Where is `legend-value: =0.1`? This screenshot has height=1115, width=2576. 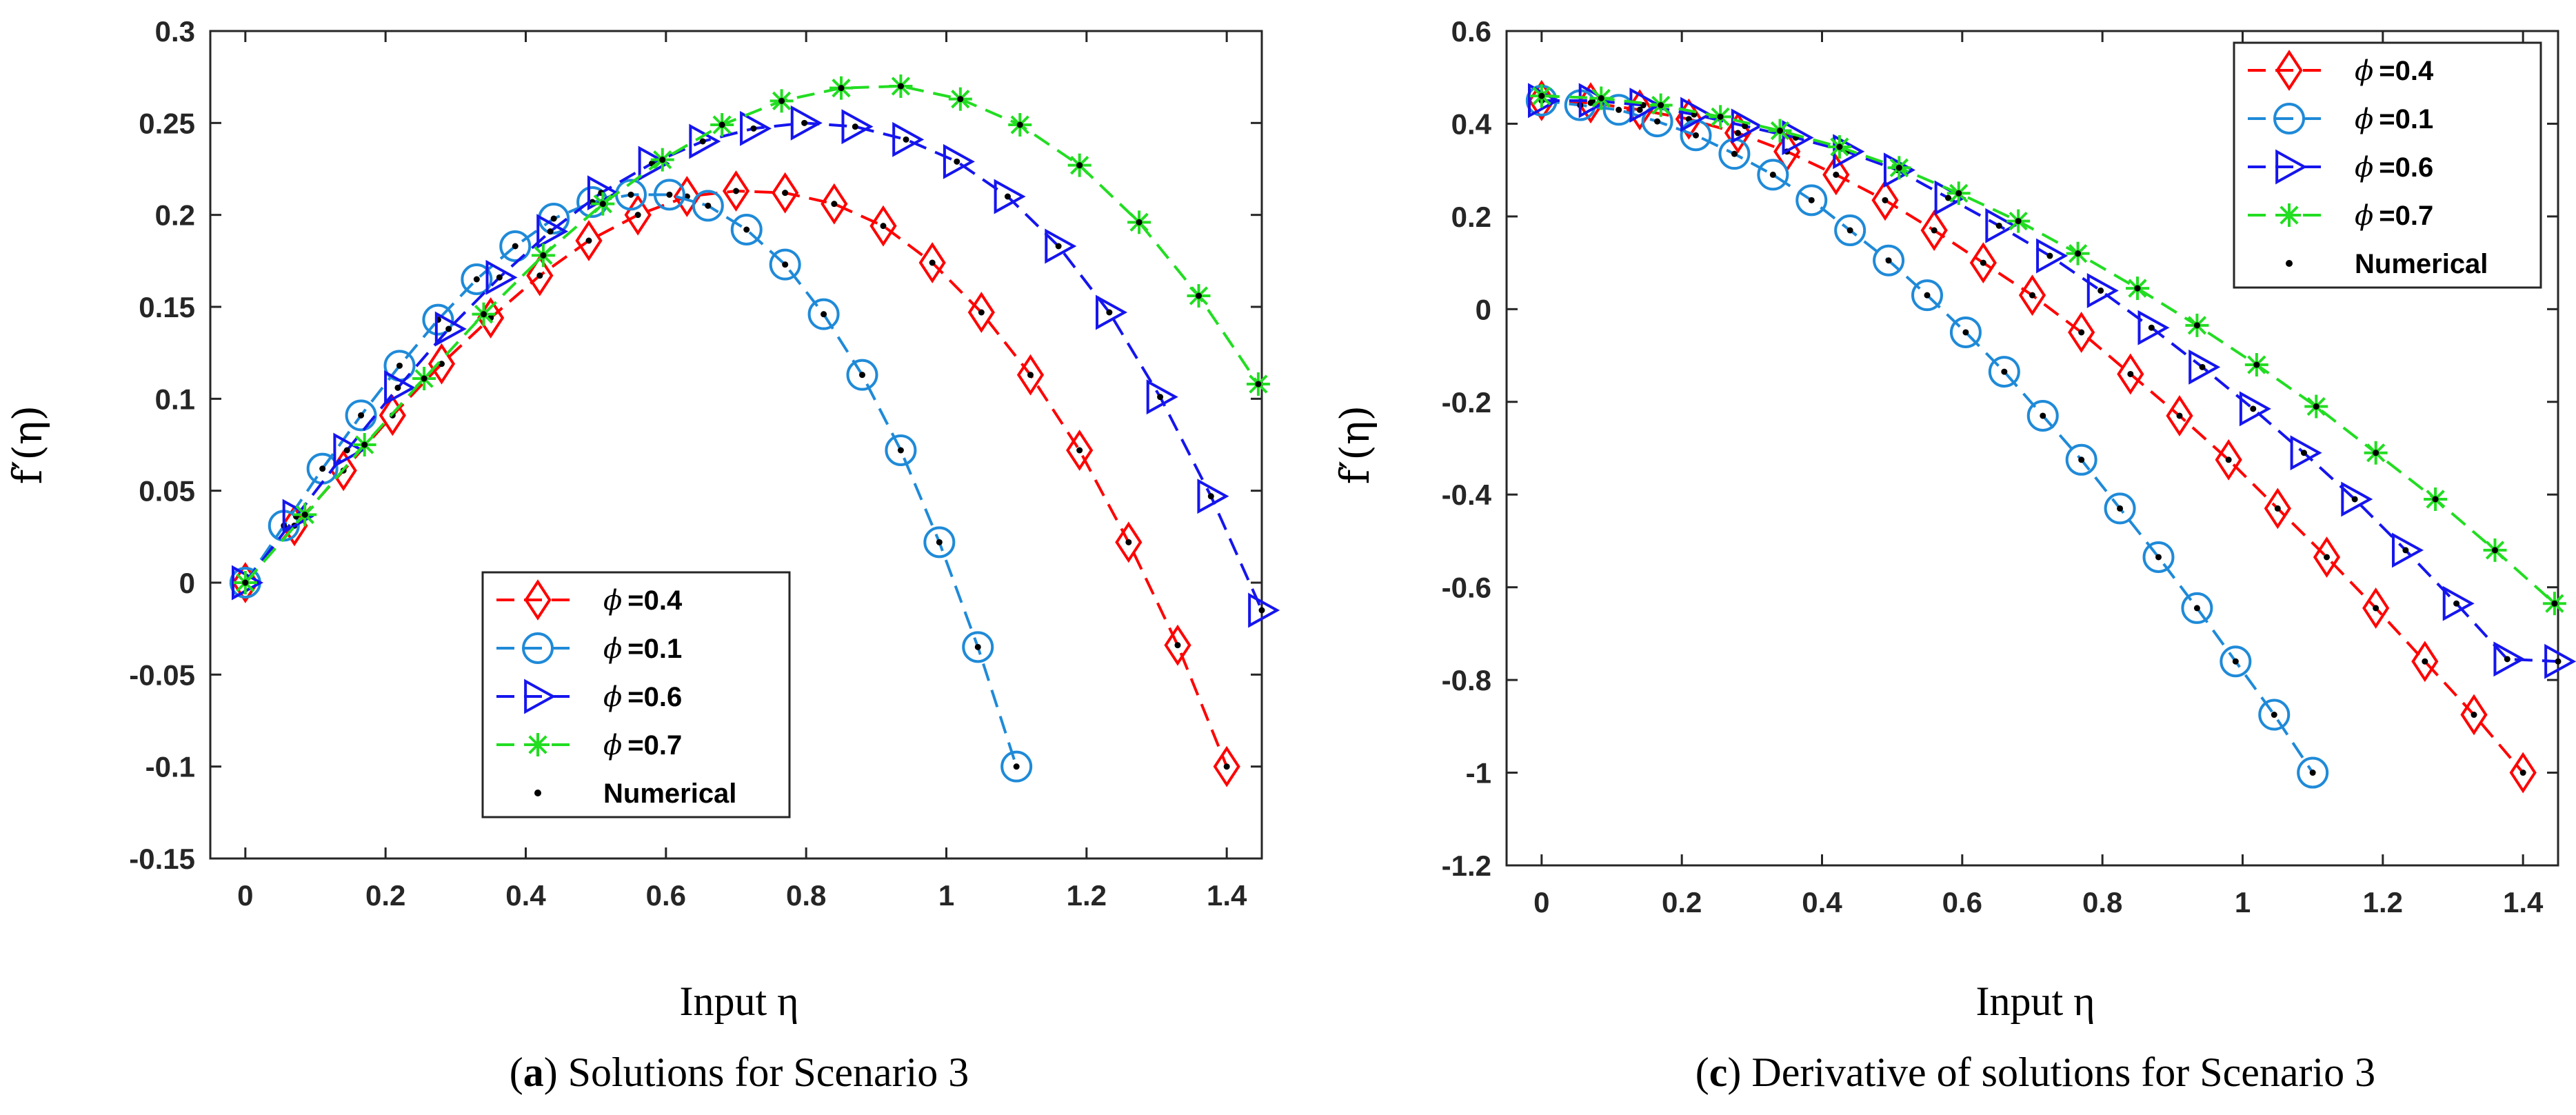
legend-value: =0.1 is located at coordinates (654, 649).